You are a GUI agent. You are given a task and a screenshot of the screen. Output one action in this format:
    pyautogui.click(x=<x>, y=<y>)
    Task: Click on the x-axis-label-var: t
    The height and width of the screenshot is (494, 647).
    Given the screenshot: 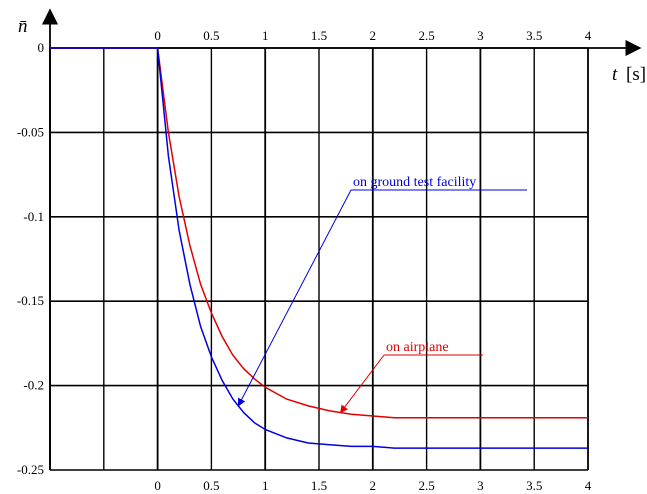 What is the action you would take?
    pyautogui.click(x=615, y=74)
    